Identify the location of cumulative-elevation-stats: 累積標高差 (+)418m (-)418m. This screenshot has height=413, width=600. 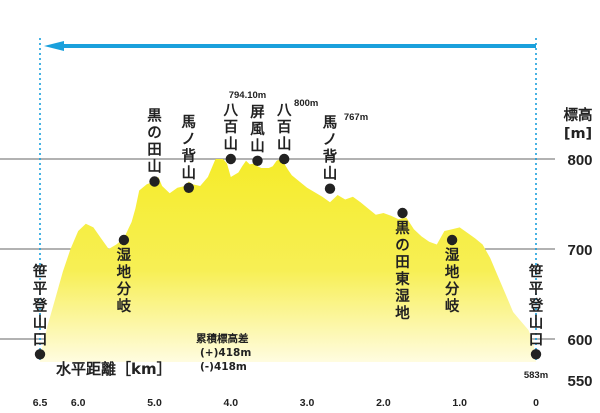
(223, 352).